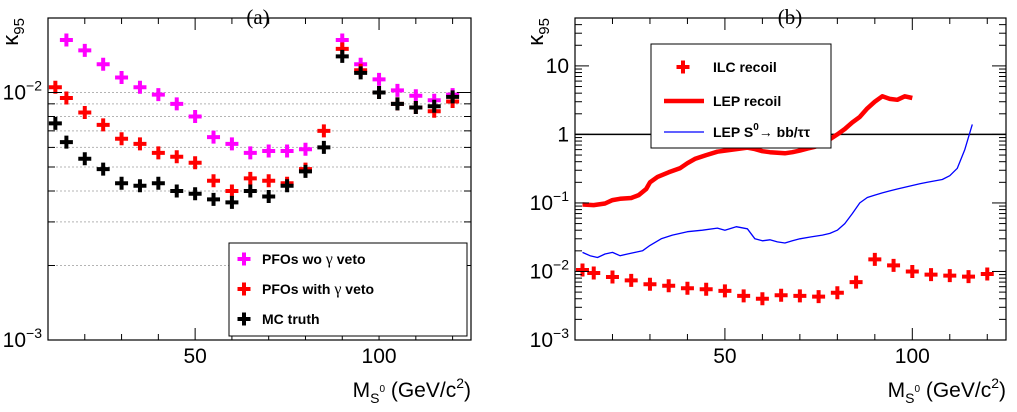  Describe the element at coordinates (314, 259) in the screenshot. I see `legend-label: PFOs wo γ veto` at that location.